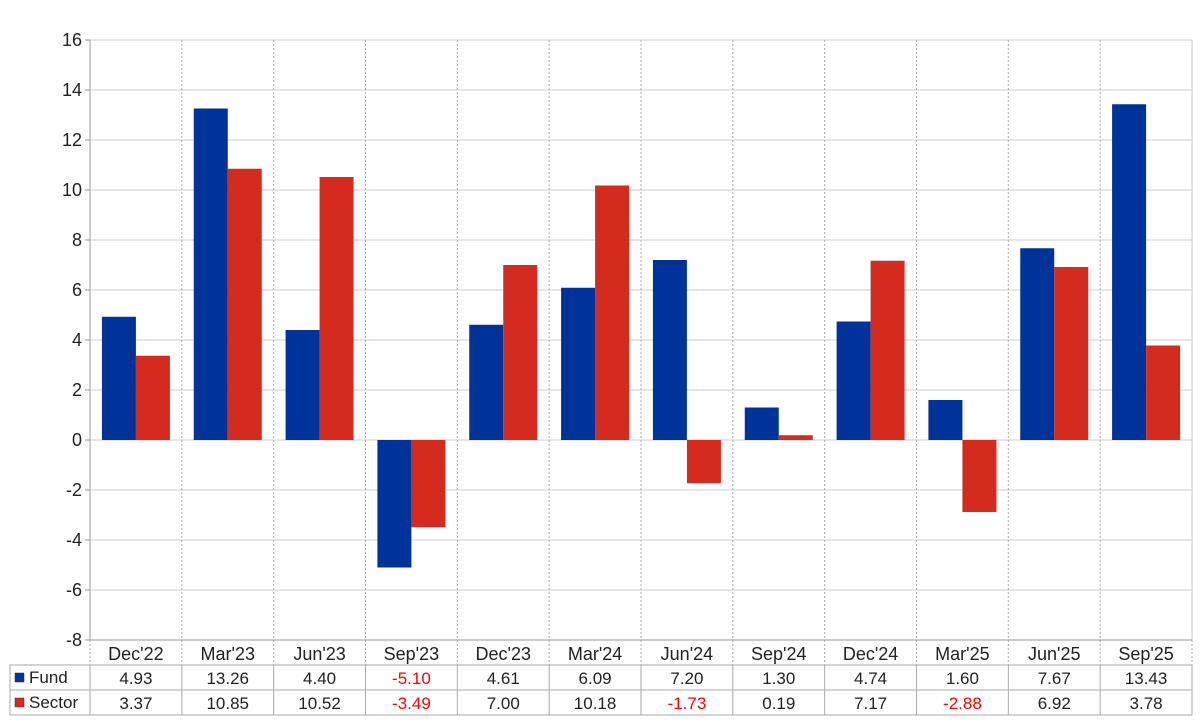  What do you see at coordinates (1146, 703) in the screenshot?
I see `data-label-sector: 3.78` at bounding box center [1146, 703].